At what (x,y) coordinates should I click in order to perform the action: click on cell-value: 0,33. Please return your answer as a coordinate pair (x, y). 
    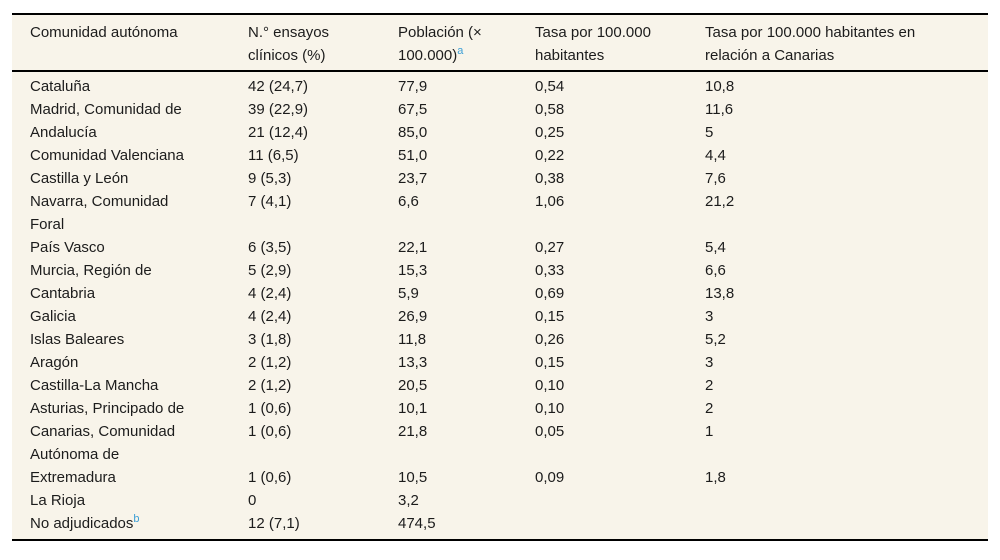
    Looking at the image, I should click on (550, 270).